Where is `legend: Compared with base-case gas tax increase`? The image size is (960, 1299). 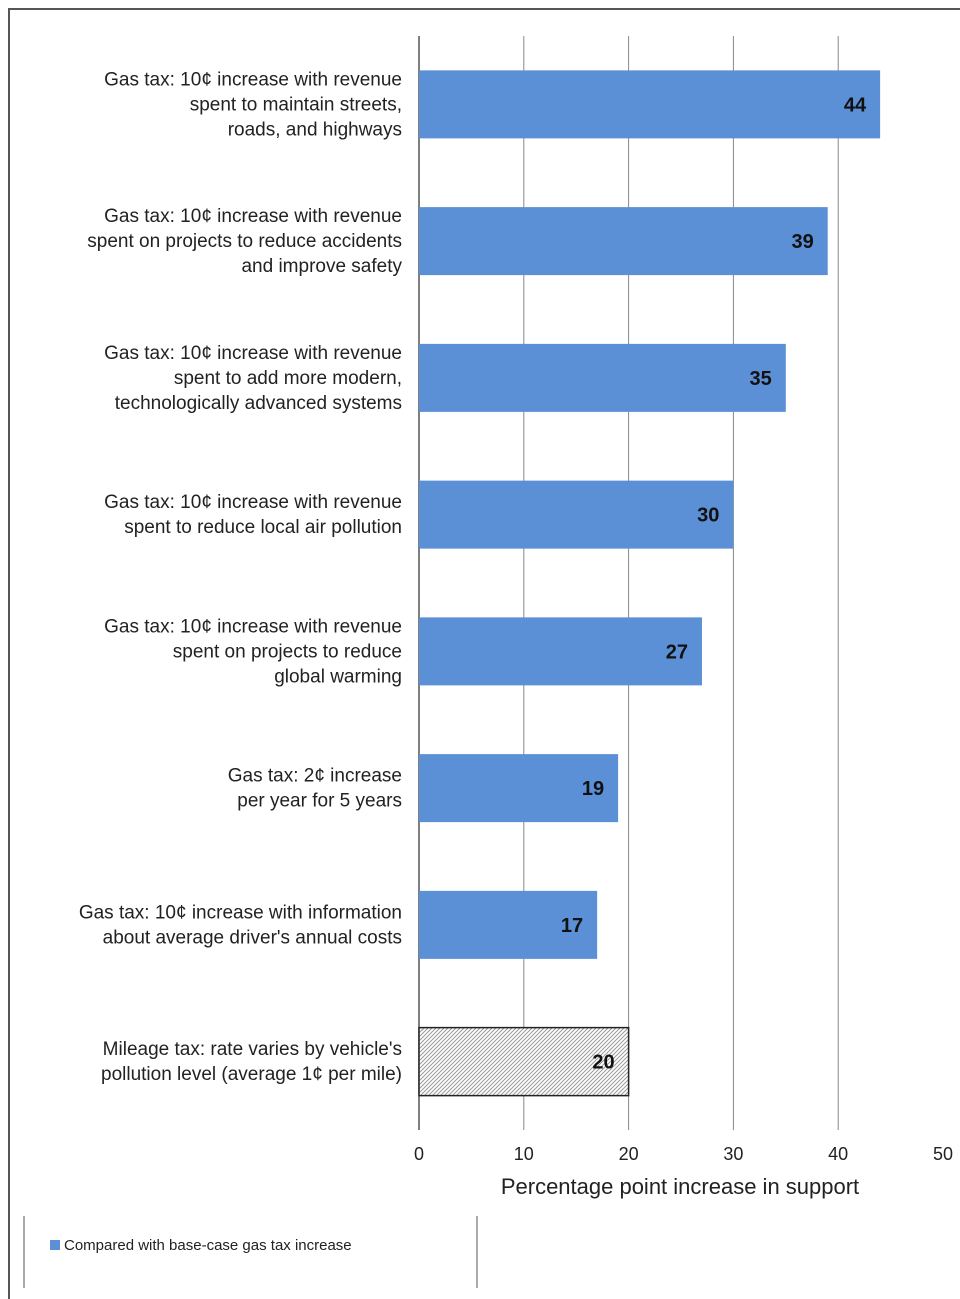 legend: Compared with base-case gas tax increase is located at coordinates (250, 1252).